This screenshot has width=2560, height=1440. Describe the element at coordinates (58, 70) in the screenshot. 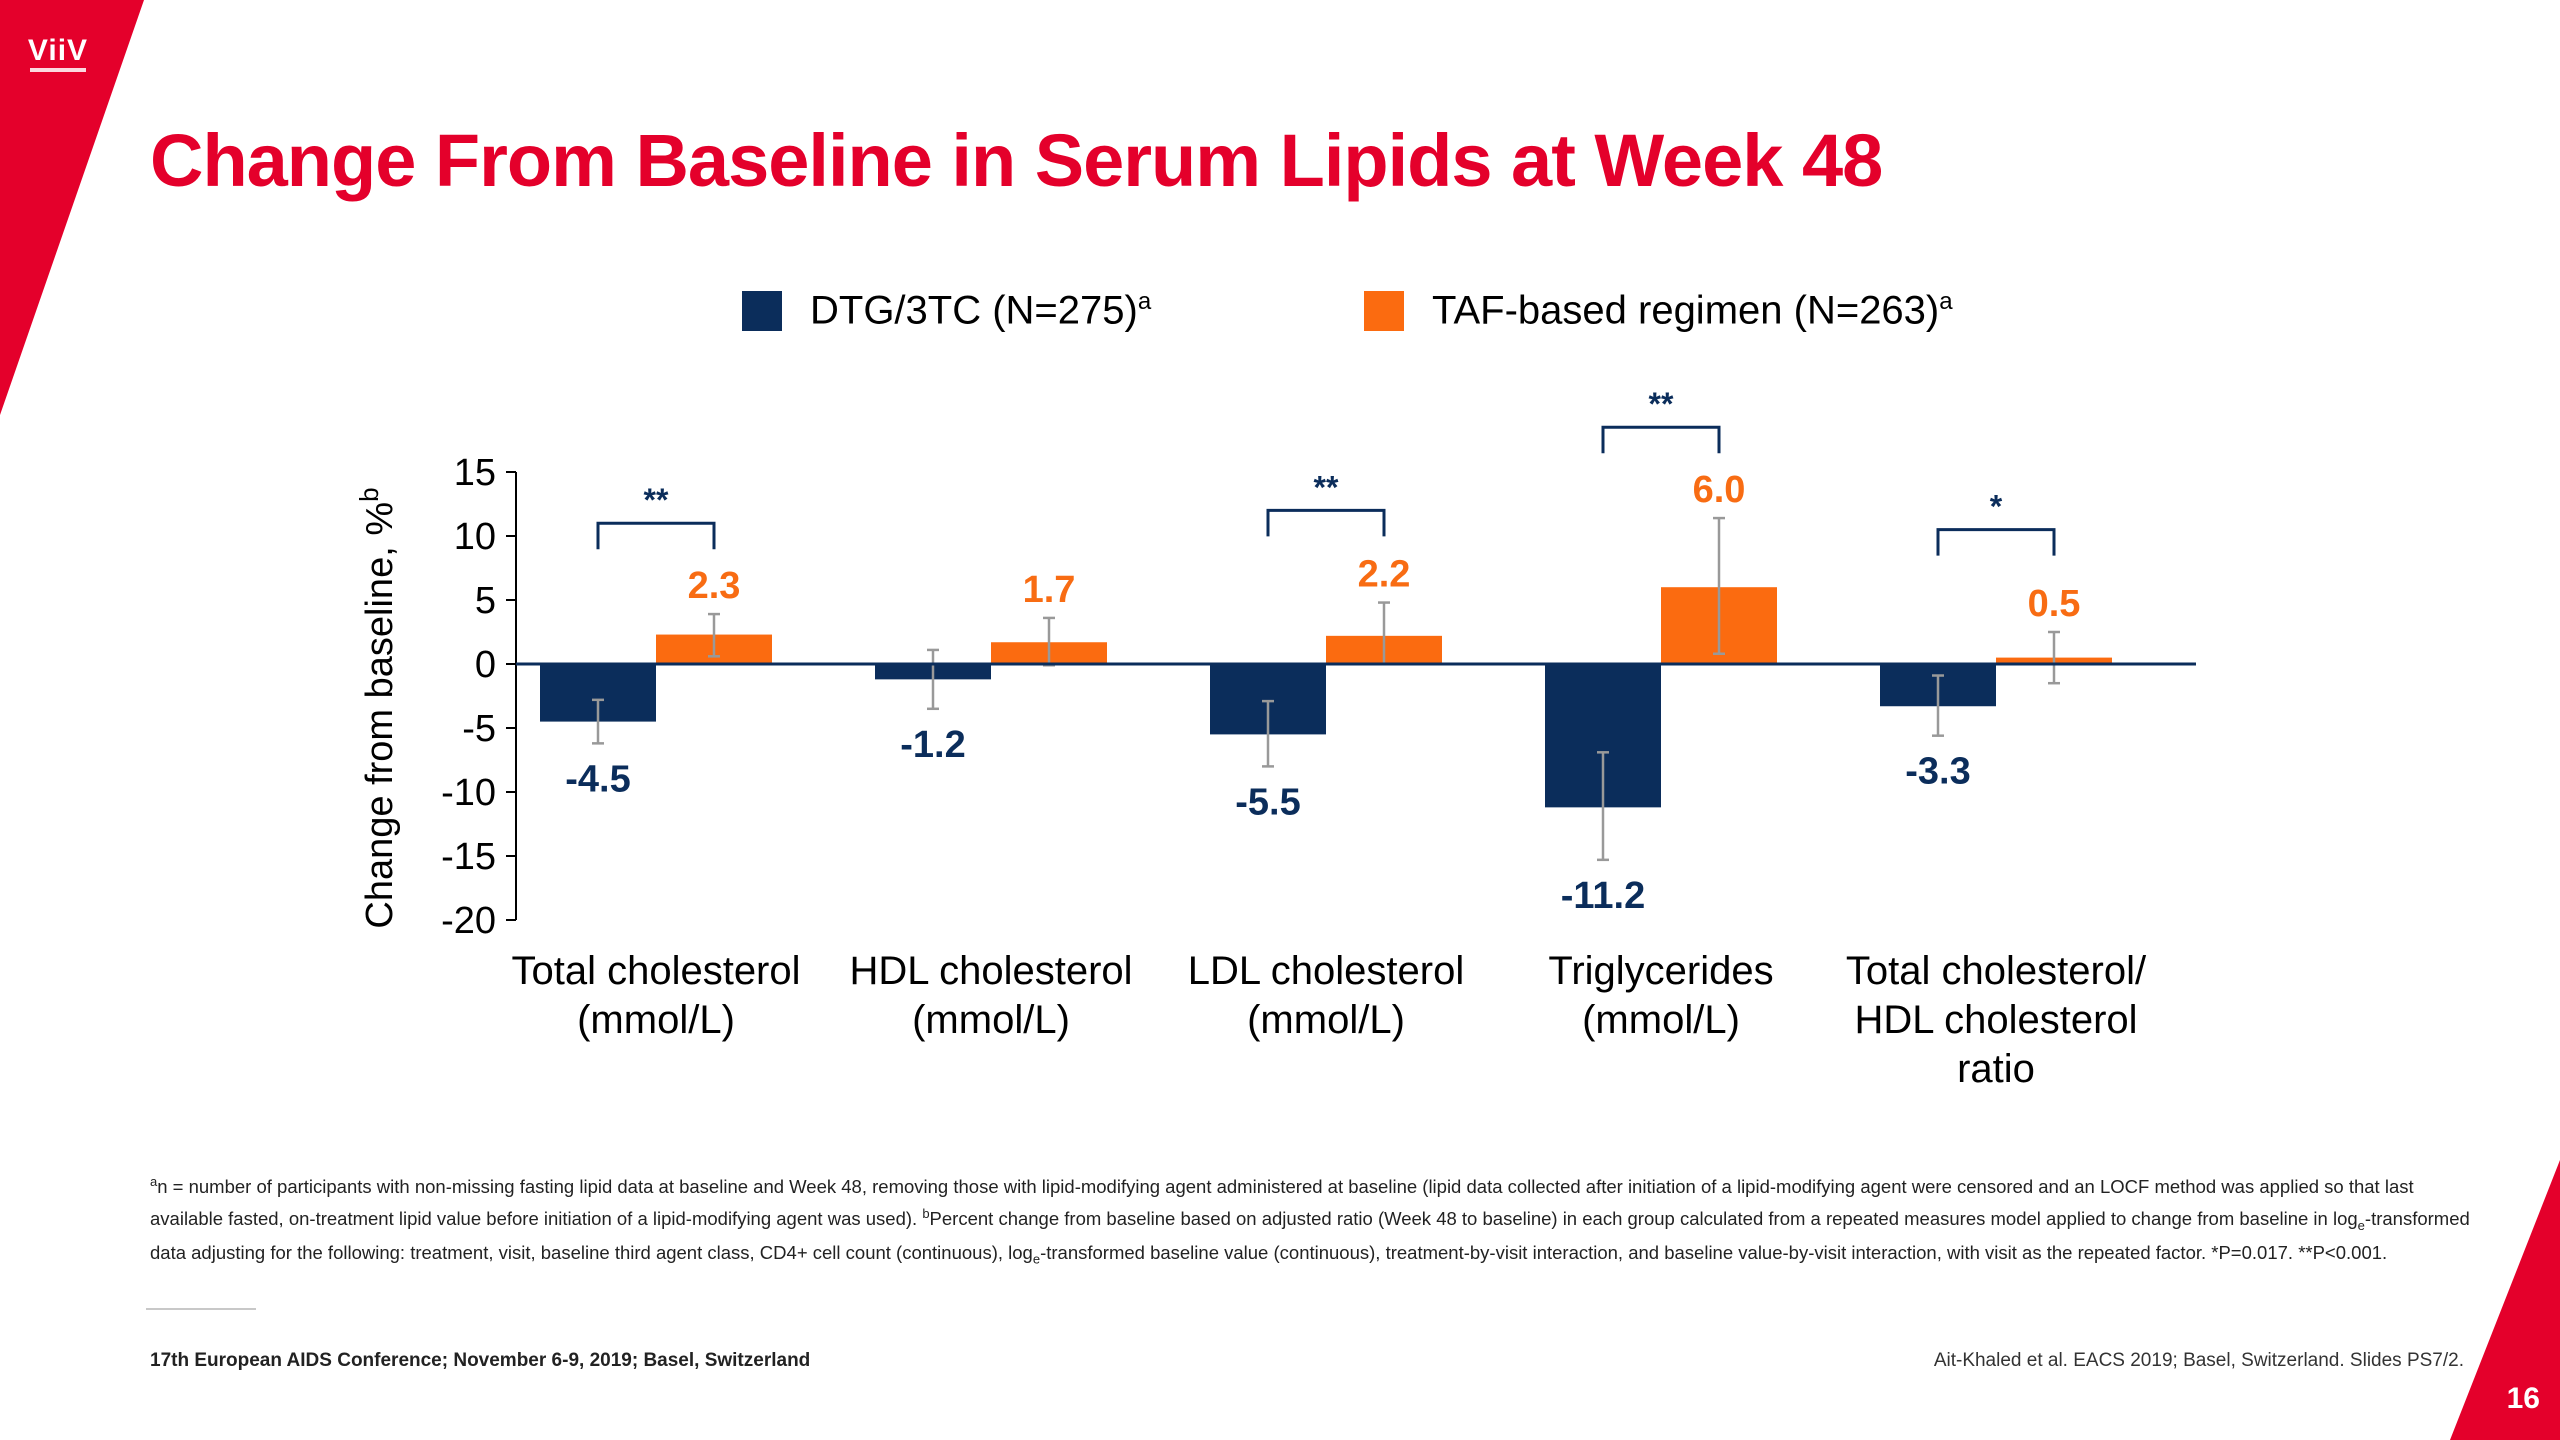

I see `logo-underline` at that location.